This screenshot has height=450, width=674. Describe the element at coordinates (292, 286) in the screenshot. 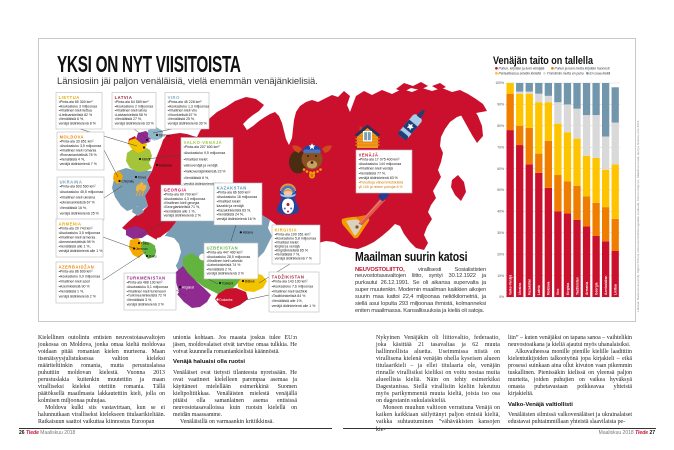

I see `svg-text: •Asukasluku 7,6 miljoonaa` at that location.